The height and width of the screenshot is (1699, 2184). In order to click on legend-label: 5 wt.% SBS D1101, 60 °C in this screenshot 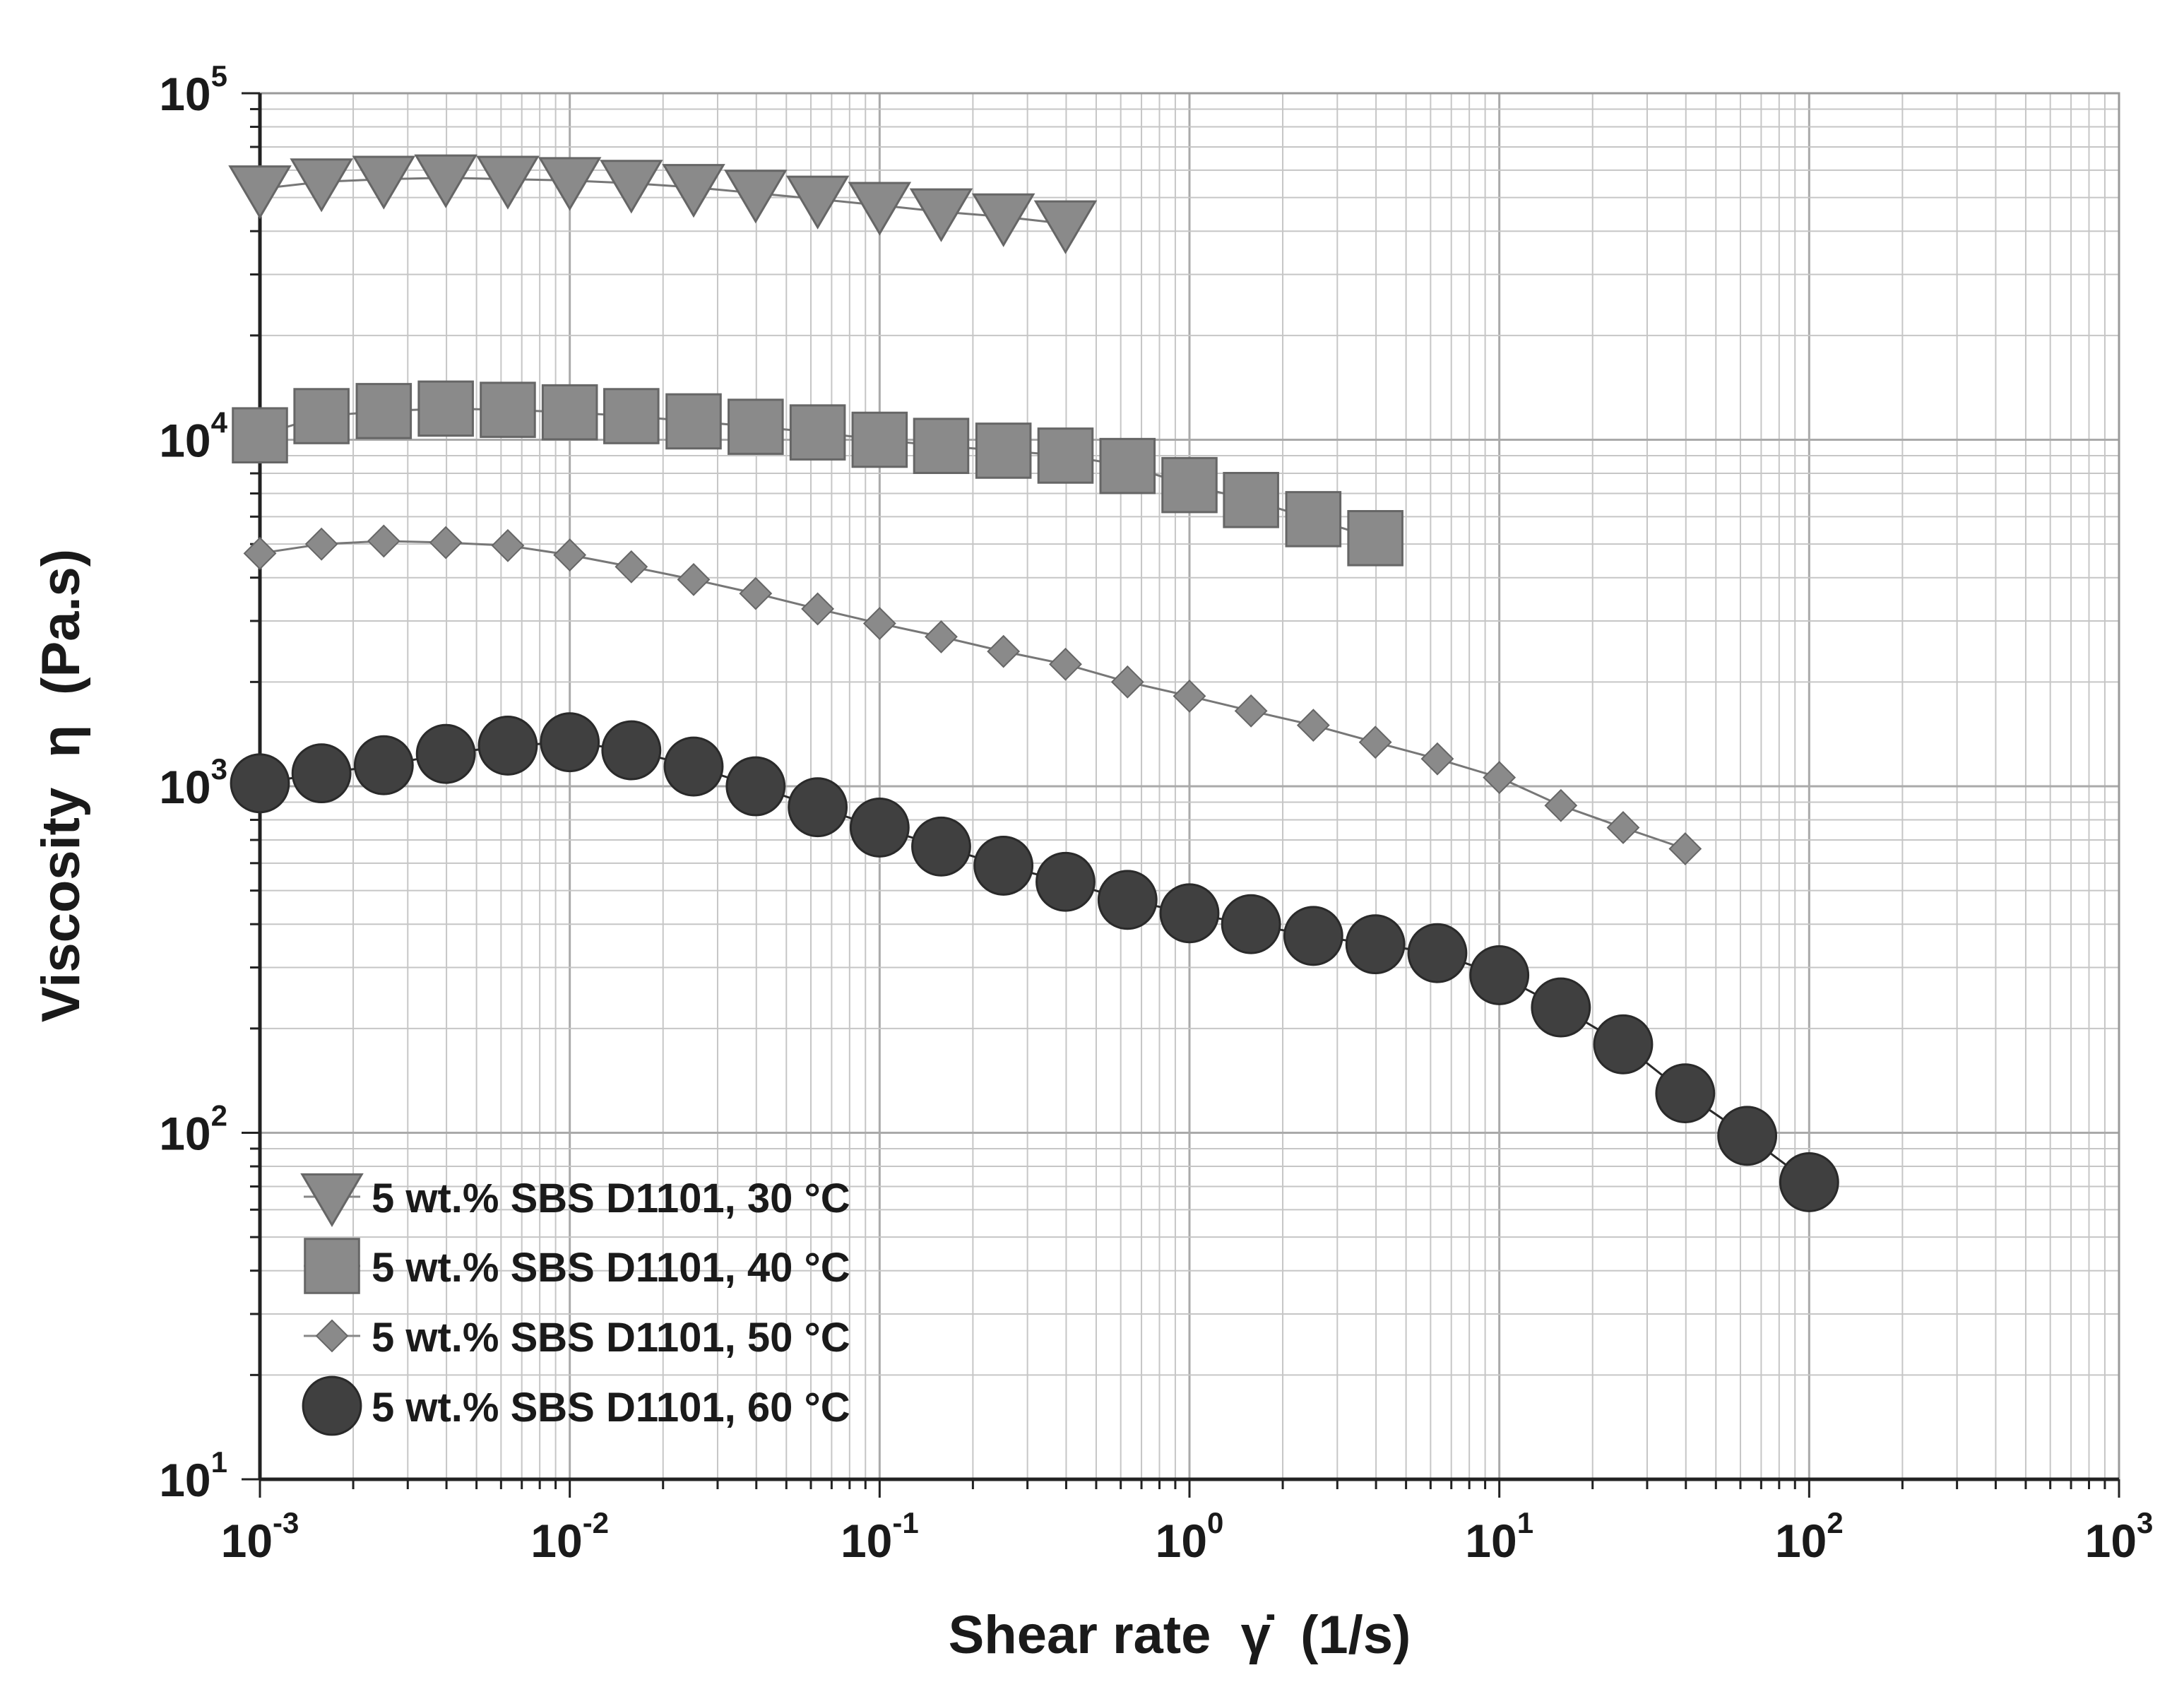, I will do `click(611, 1408)`.